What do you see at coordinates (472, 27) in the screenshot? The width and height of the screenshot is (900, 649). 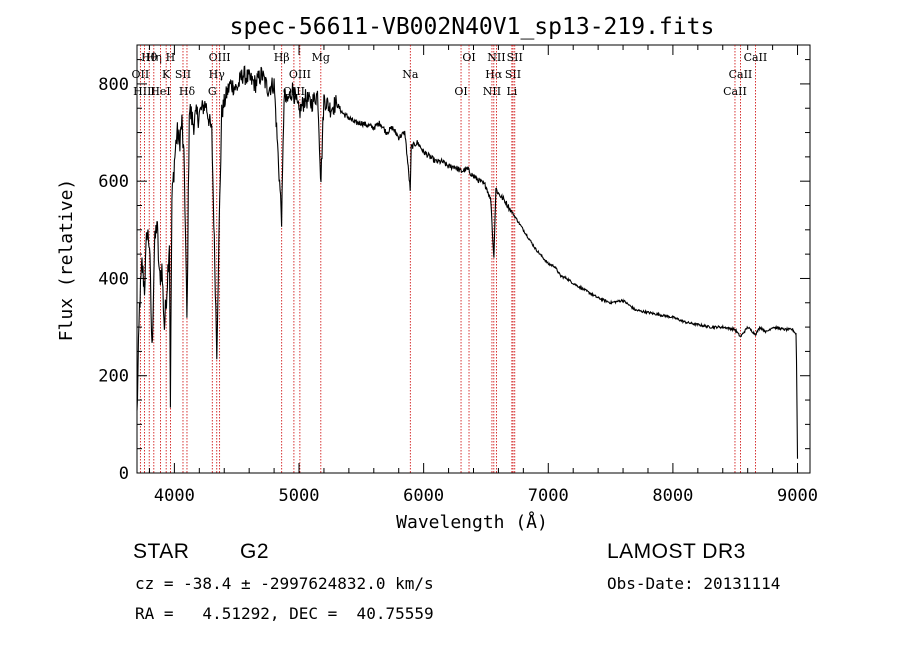 I see `chart-title: spec-56611-VB002N40V1_sp13-219.fits` at bounding box center [472, 27].